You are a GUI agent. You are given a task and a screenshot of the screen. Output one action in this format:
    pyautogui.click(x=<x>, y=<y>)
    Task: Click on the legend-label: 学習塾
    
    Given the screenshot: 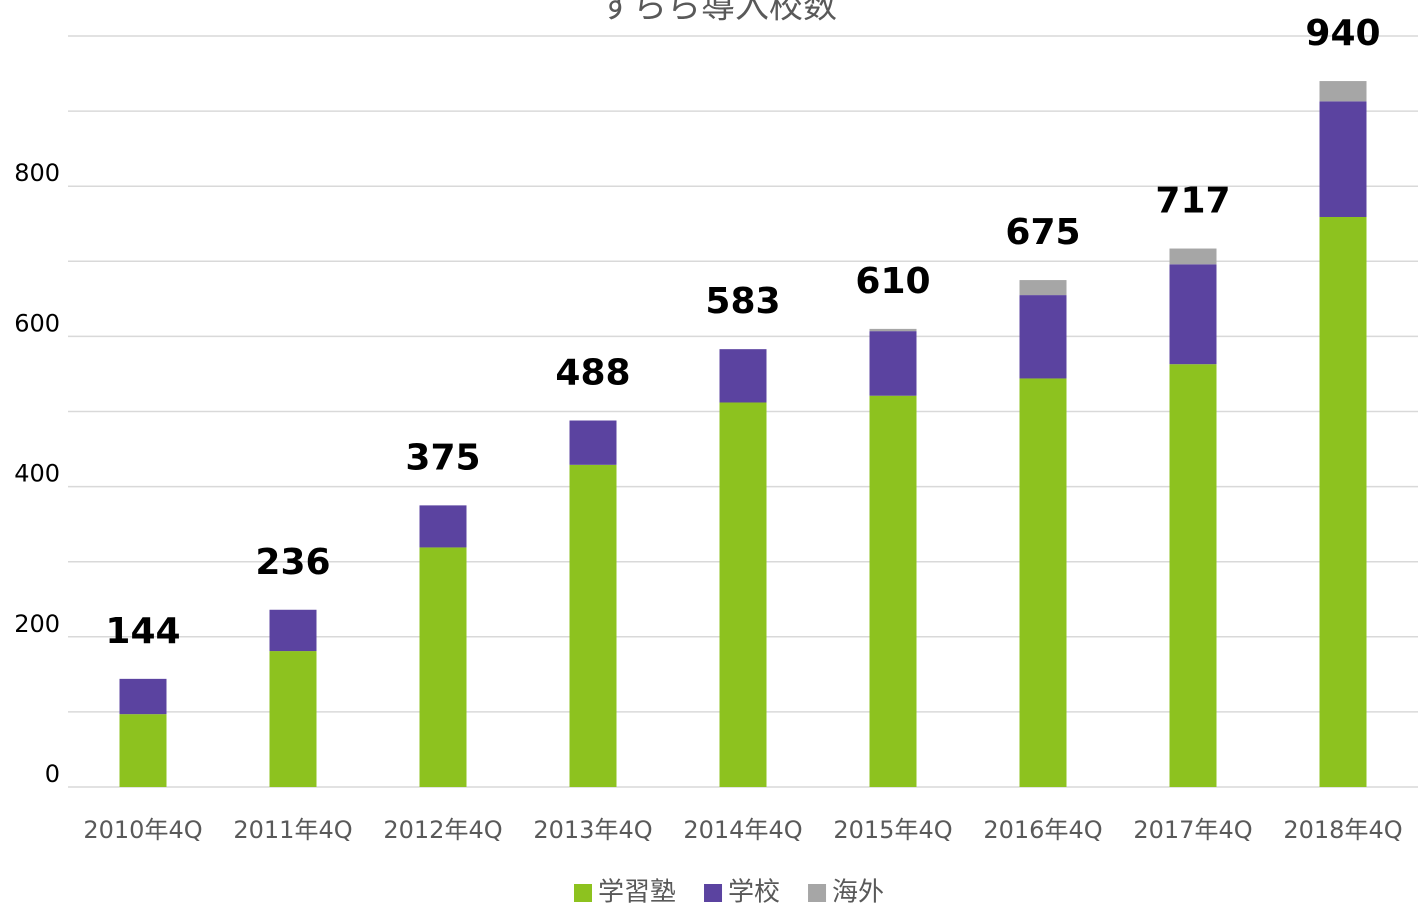 What is the action you would take?
    pyautogui.click(x=637, y=892)
    